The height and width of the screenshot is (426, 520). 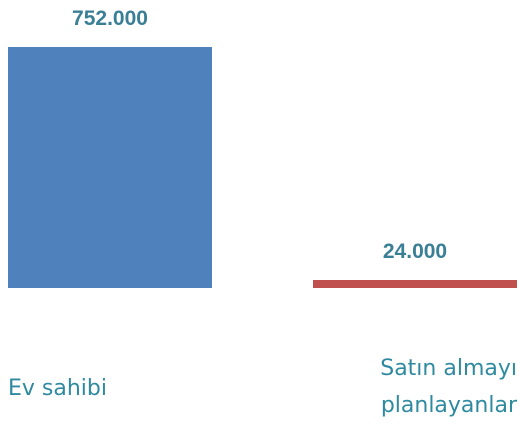 I want to click on value-label: 24.000, so click(x=415, y=252).